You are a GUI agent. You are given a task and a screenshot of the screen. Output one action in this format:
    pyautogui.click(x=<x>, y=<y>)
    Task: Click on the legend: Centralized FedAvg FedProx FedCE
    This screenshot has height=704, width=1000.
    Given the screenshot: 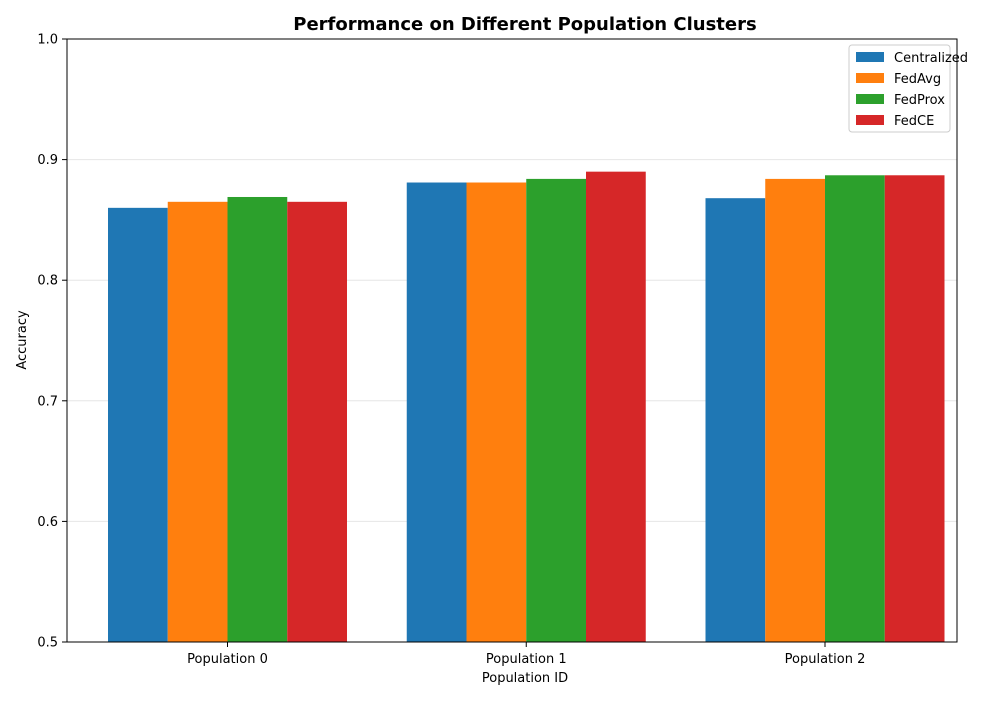 What is the action you would take?
    pyautogui.click(x=908, y=88)
    